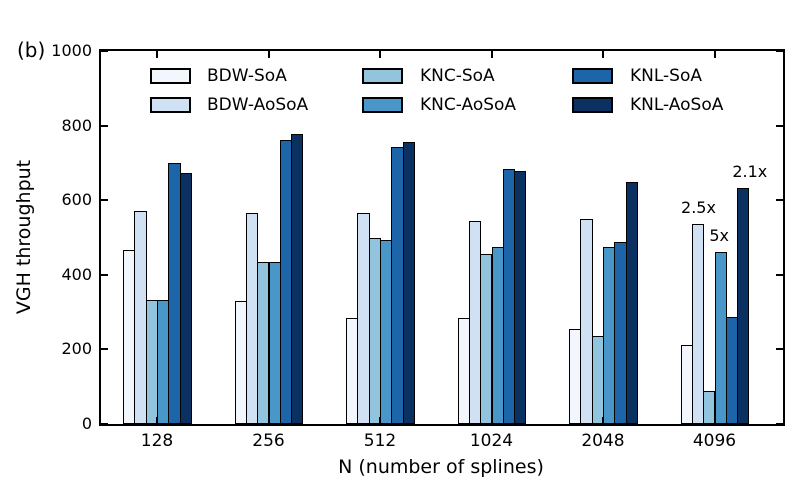  What do you see at coordinates (468, 104) in the screenshot?
I see `legend-label-knc-aosoa: KNC-AoSoA` at bounding box center [468, 104].